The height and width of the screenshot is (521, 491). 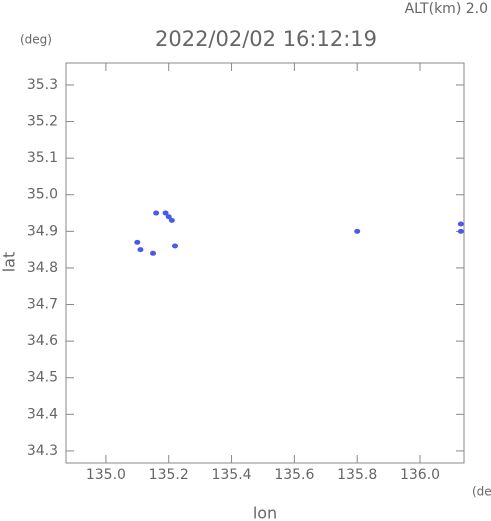 I want to click on x-axis-label: lon, so click(x=265, y=512).